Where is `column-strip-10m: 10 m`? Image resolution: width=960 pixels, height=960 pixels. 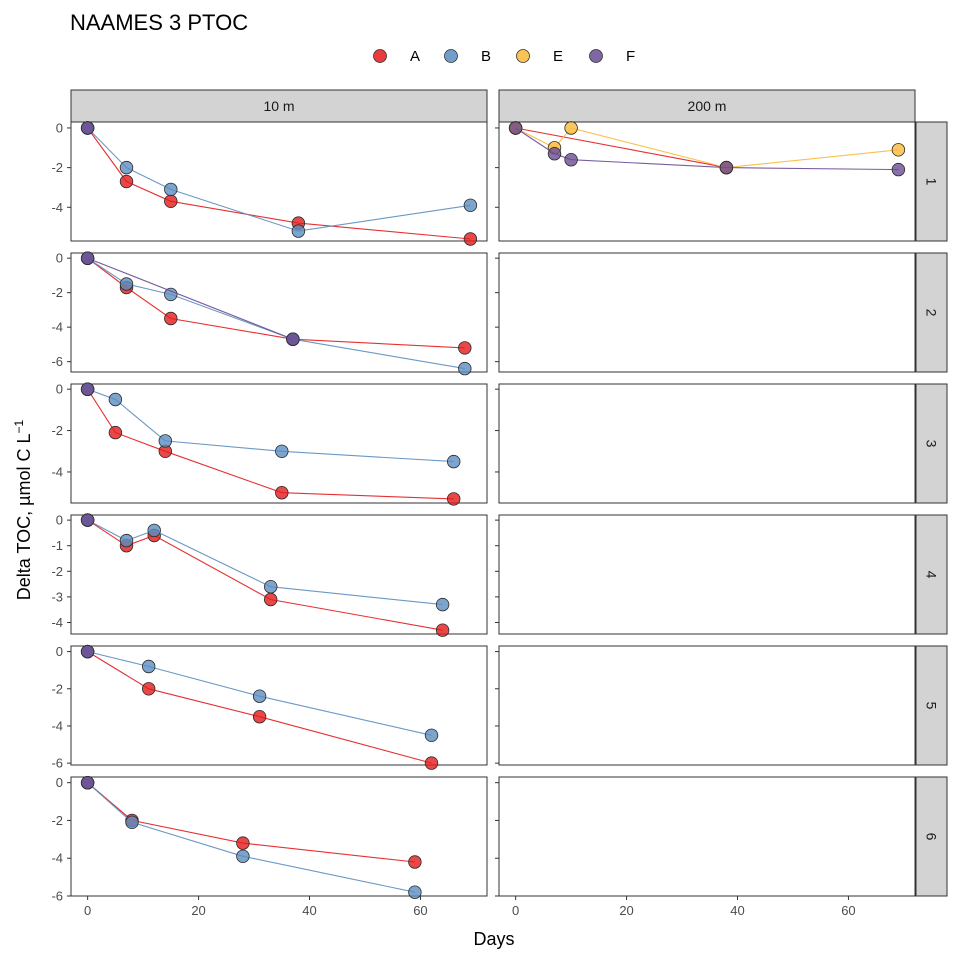
column-strip-10m: 10 m is located at coordinates (279, 106).